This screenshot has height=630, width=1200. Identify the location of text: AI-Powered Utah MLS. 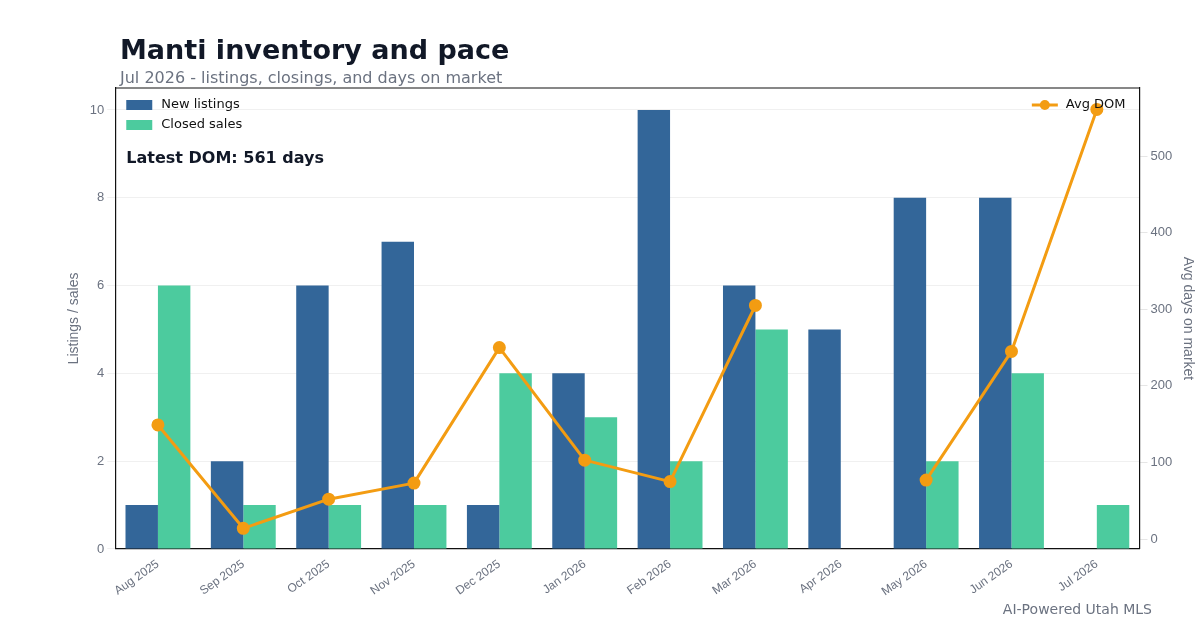
(1077, 609).